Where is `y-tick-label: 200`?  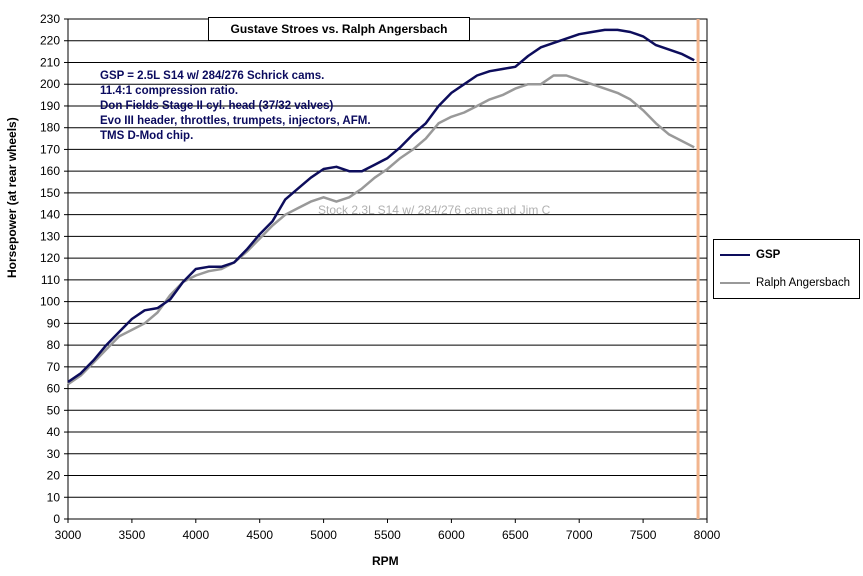
y-tick-label: 200 is located at coordinates (50, 84).